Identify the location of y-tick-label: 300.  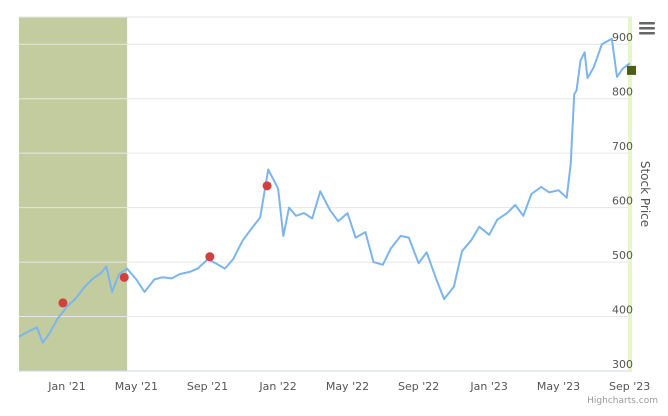
(622, 364).